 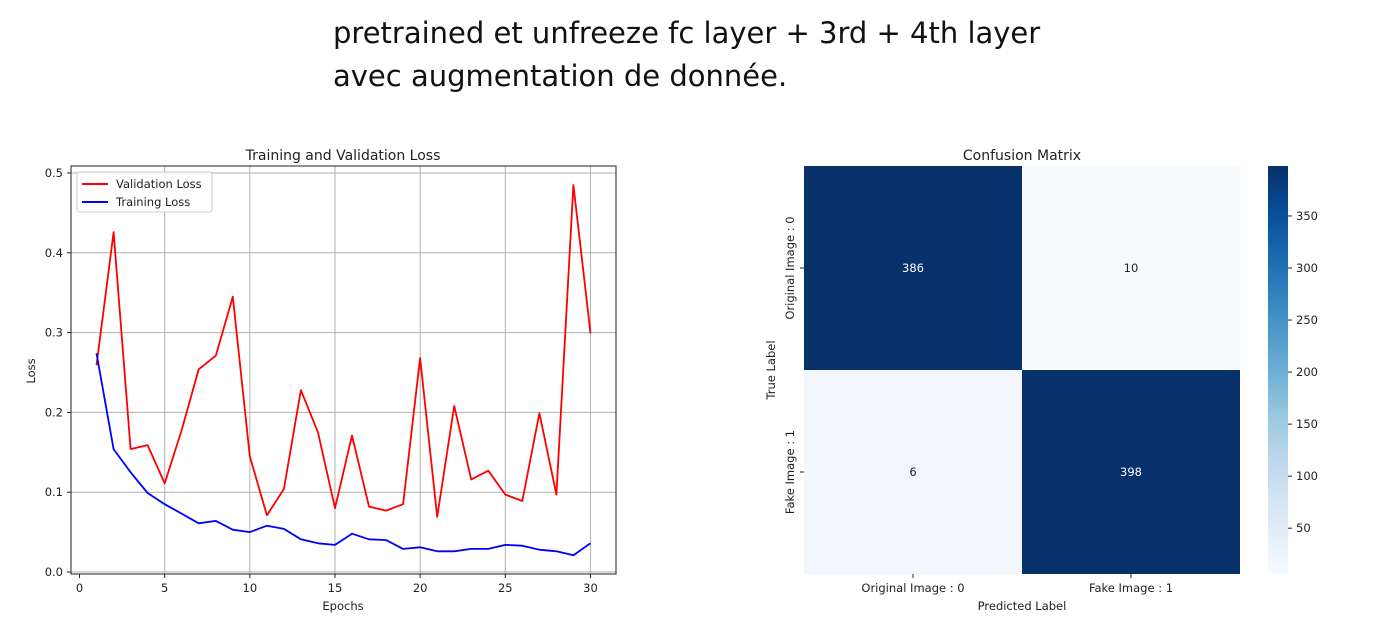 I want to click on cm-value-0-0: 386, so click(x=913, y=268).